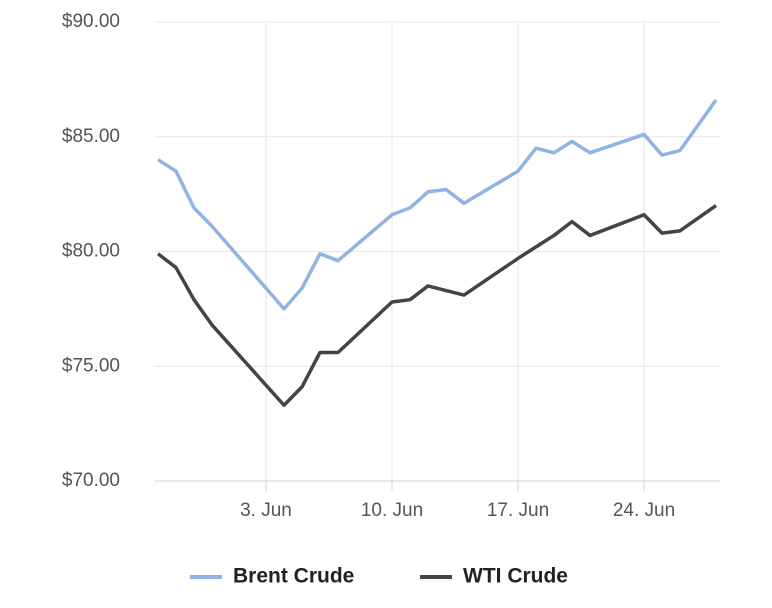 The image size is (772, 608). What do you see at coordinates (91, 251) in the screenshot?
I see `y-tick-label: $80.00` at bounding box center [91, 251].